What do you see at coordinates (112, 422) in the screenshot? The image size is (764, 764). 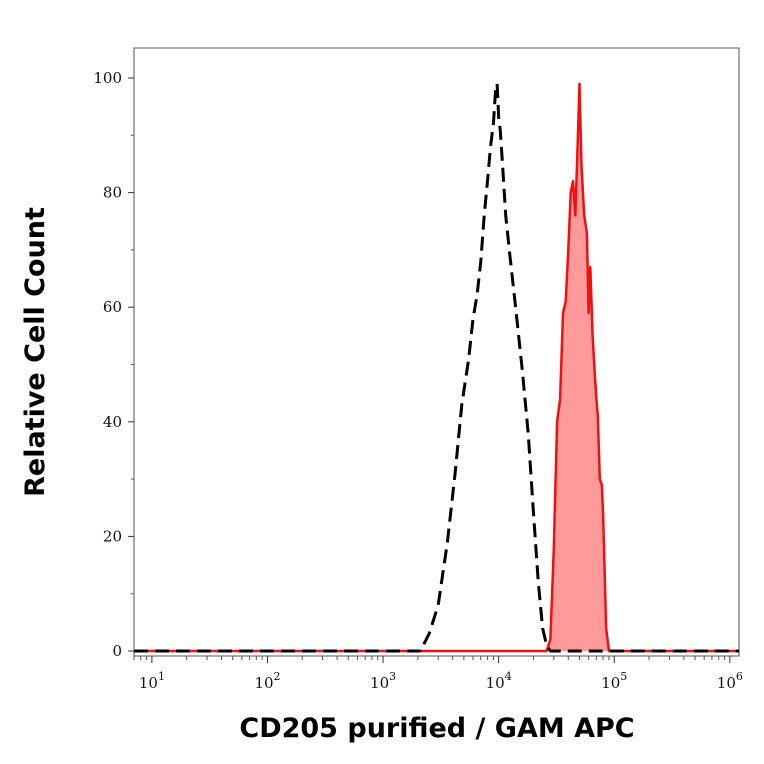 I see `y-tick-label: 40` at bounding box center [112, 422].